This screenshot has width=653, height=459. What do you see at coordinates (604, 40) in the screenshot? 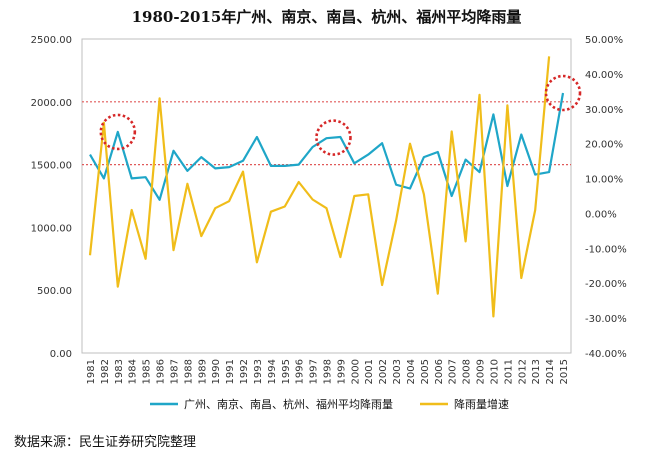
I see `right-axis-tick: 50.00%` at bounding box center [604, 40].